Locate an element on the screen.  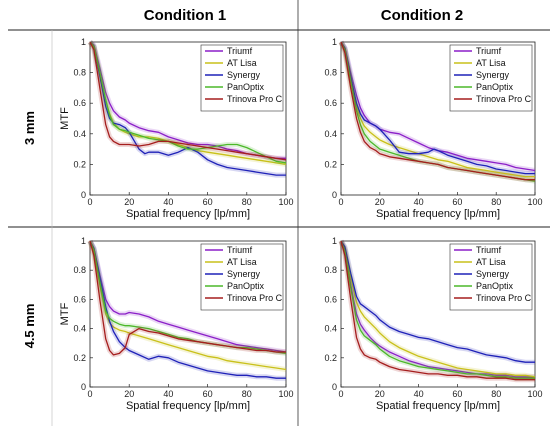
column-title-condition-2: Condition 2 is located at coordinates (422, 15).